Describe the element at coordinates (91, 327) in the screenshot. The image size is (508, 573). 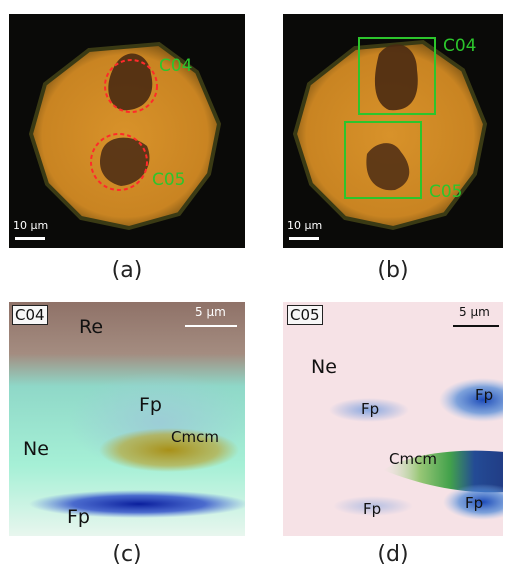
I see `phase-label: Re` at that location.